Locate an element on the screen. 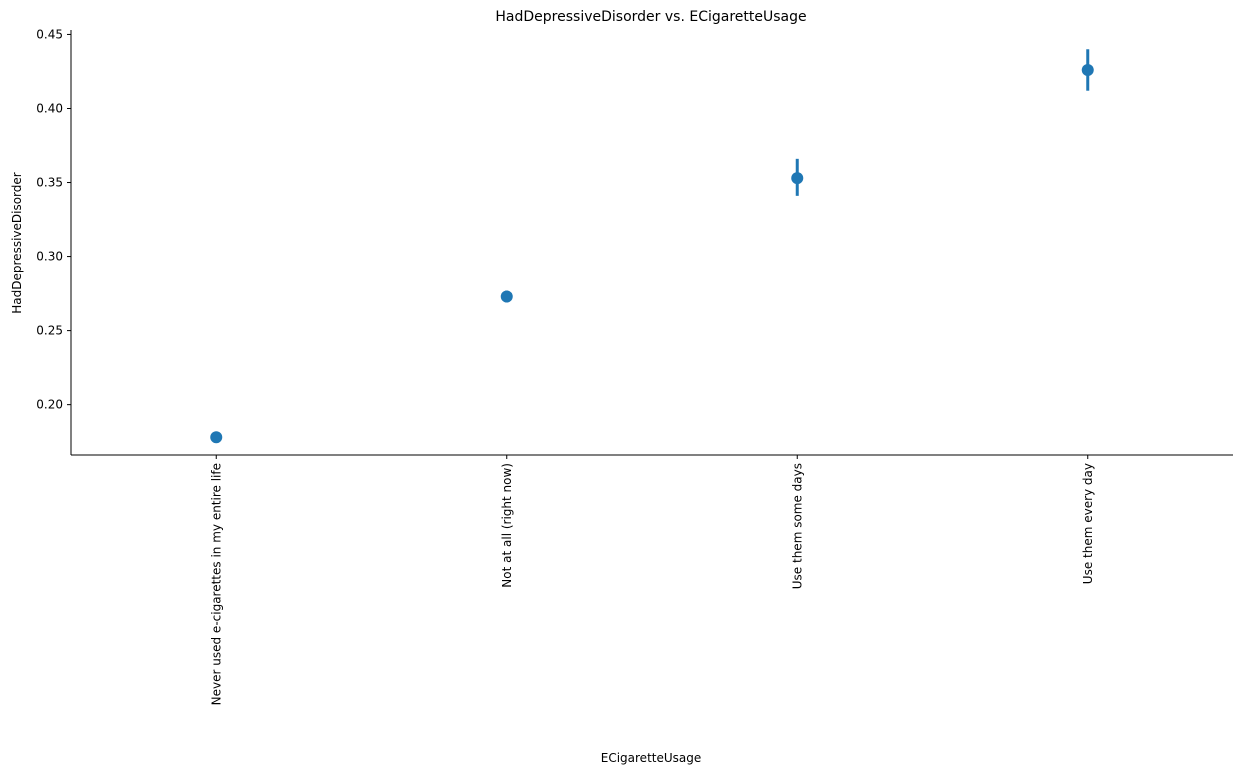 This screenshot has width=1258, height=778. y-tick-label: 0.20 is located at coordinates (49, 405).